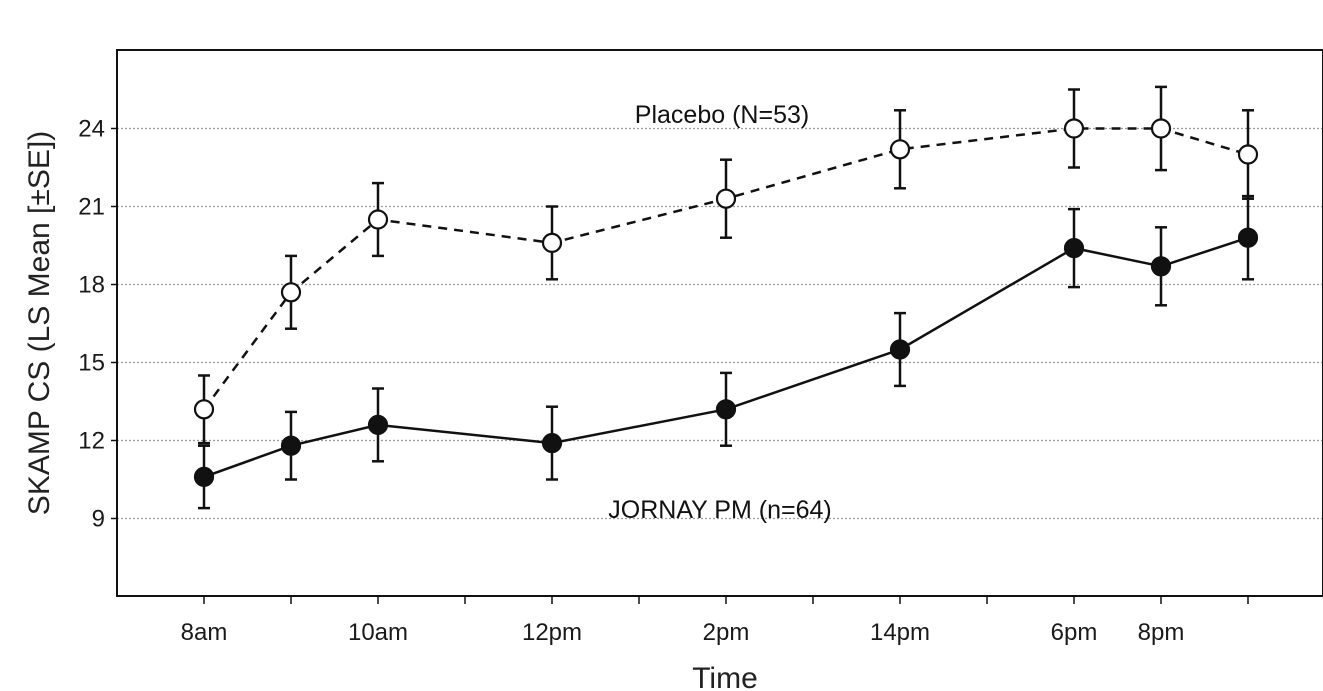  I want to click on y-axis-title: SKAMP CS (LS Mean [±SE]), so click(39, 323).